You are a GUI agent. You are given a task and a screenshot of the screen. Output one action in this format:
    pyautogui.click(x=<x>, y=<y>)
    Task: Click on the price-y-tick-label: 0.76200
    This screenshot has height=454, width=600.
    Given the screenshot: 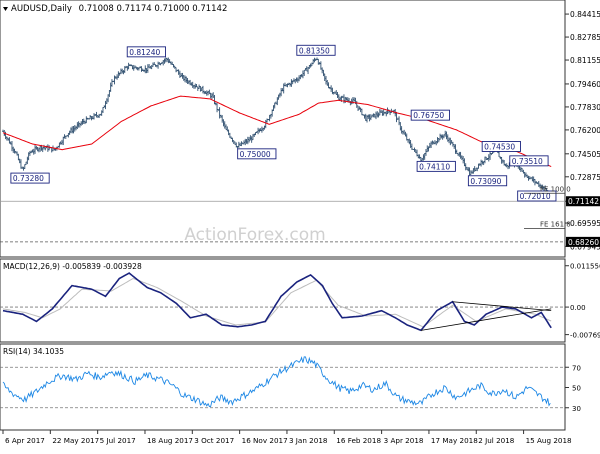 What is the action you would take?
    pyautogui.click(x=585, y=130)
    